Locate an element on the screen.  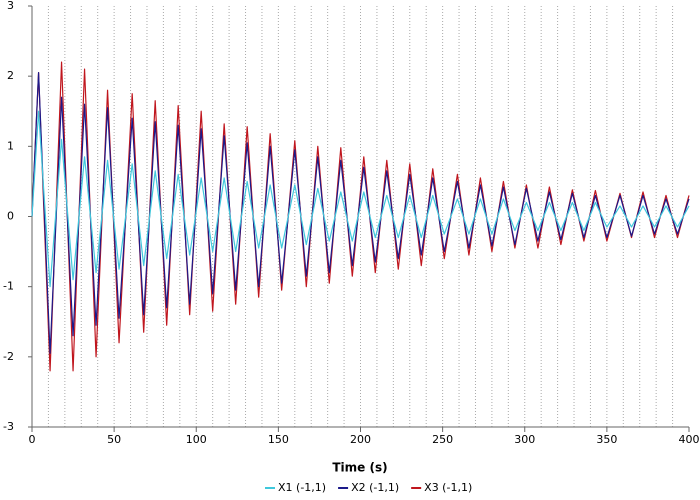
x-tick-label: 0 is located at coordinates (32, 439).